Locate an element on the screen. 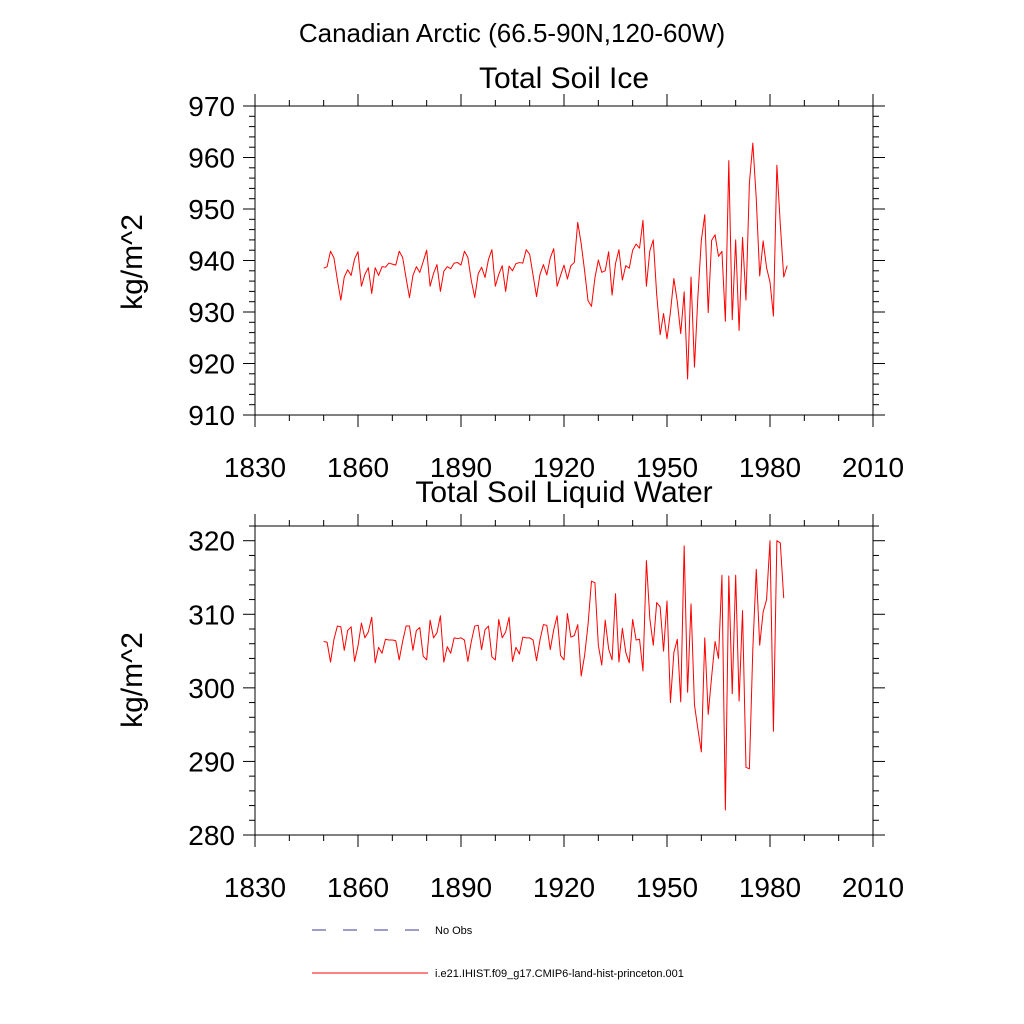  y-tick-labels: 910 920 930 940 950 960 970 is located at coordinates (211, 261).